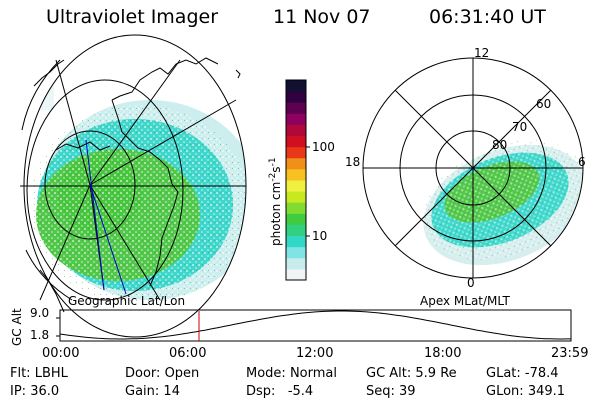  What do you see at coordinates (520, 127) in the screenshot?
I see `mlat-label-70: 70` at bounding box center [520, 127].